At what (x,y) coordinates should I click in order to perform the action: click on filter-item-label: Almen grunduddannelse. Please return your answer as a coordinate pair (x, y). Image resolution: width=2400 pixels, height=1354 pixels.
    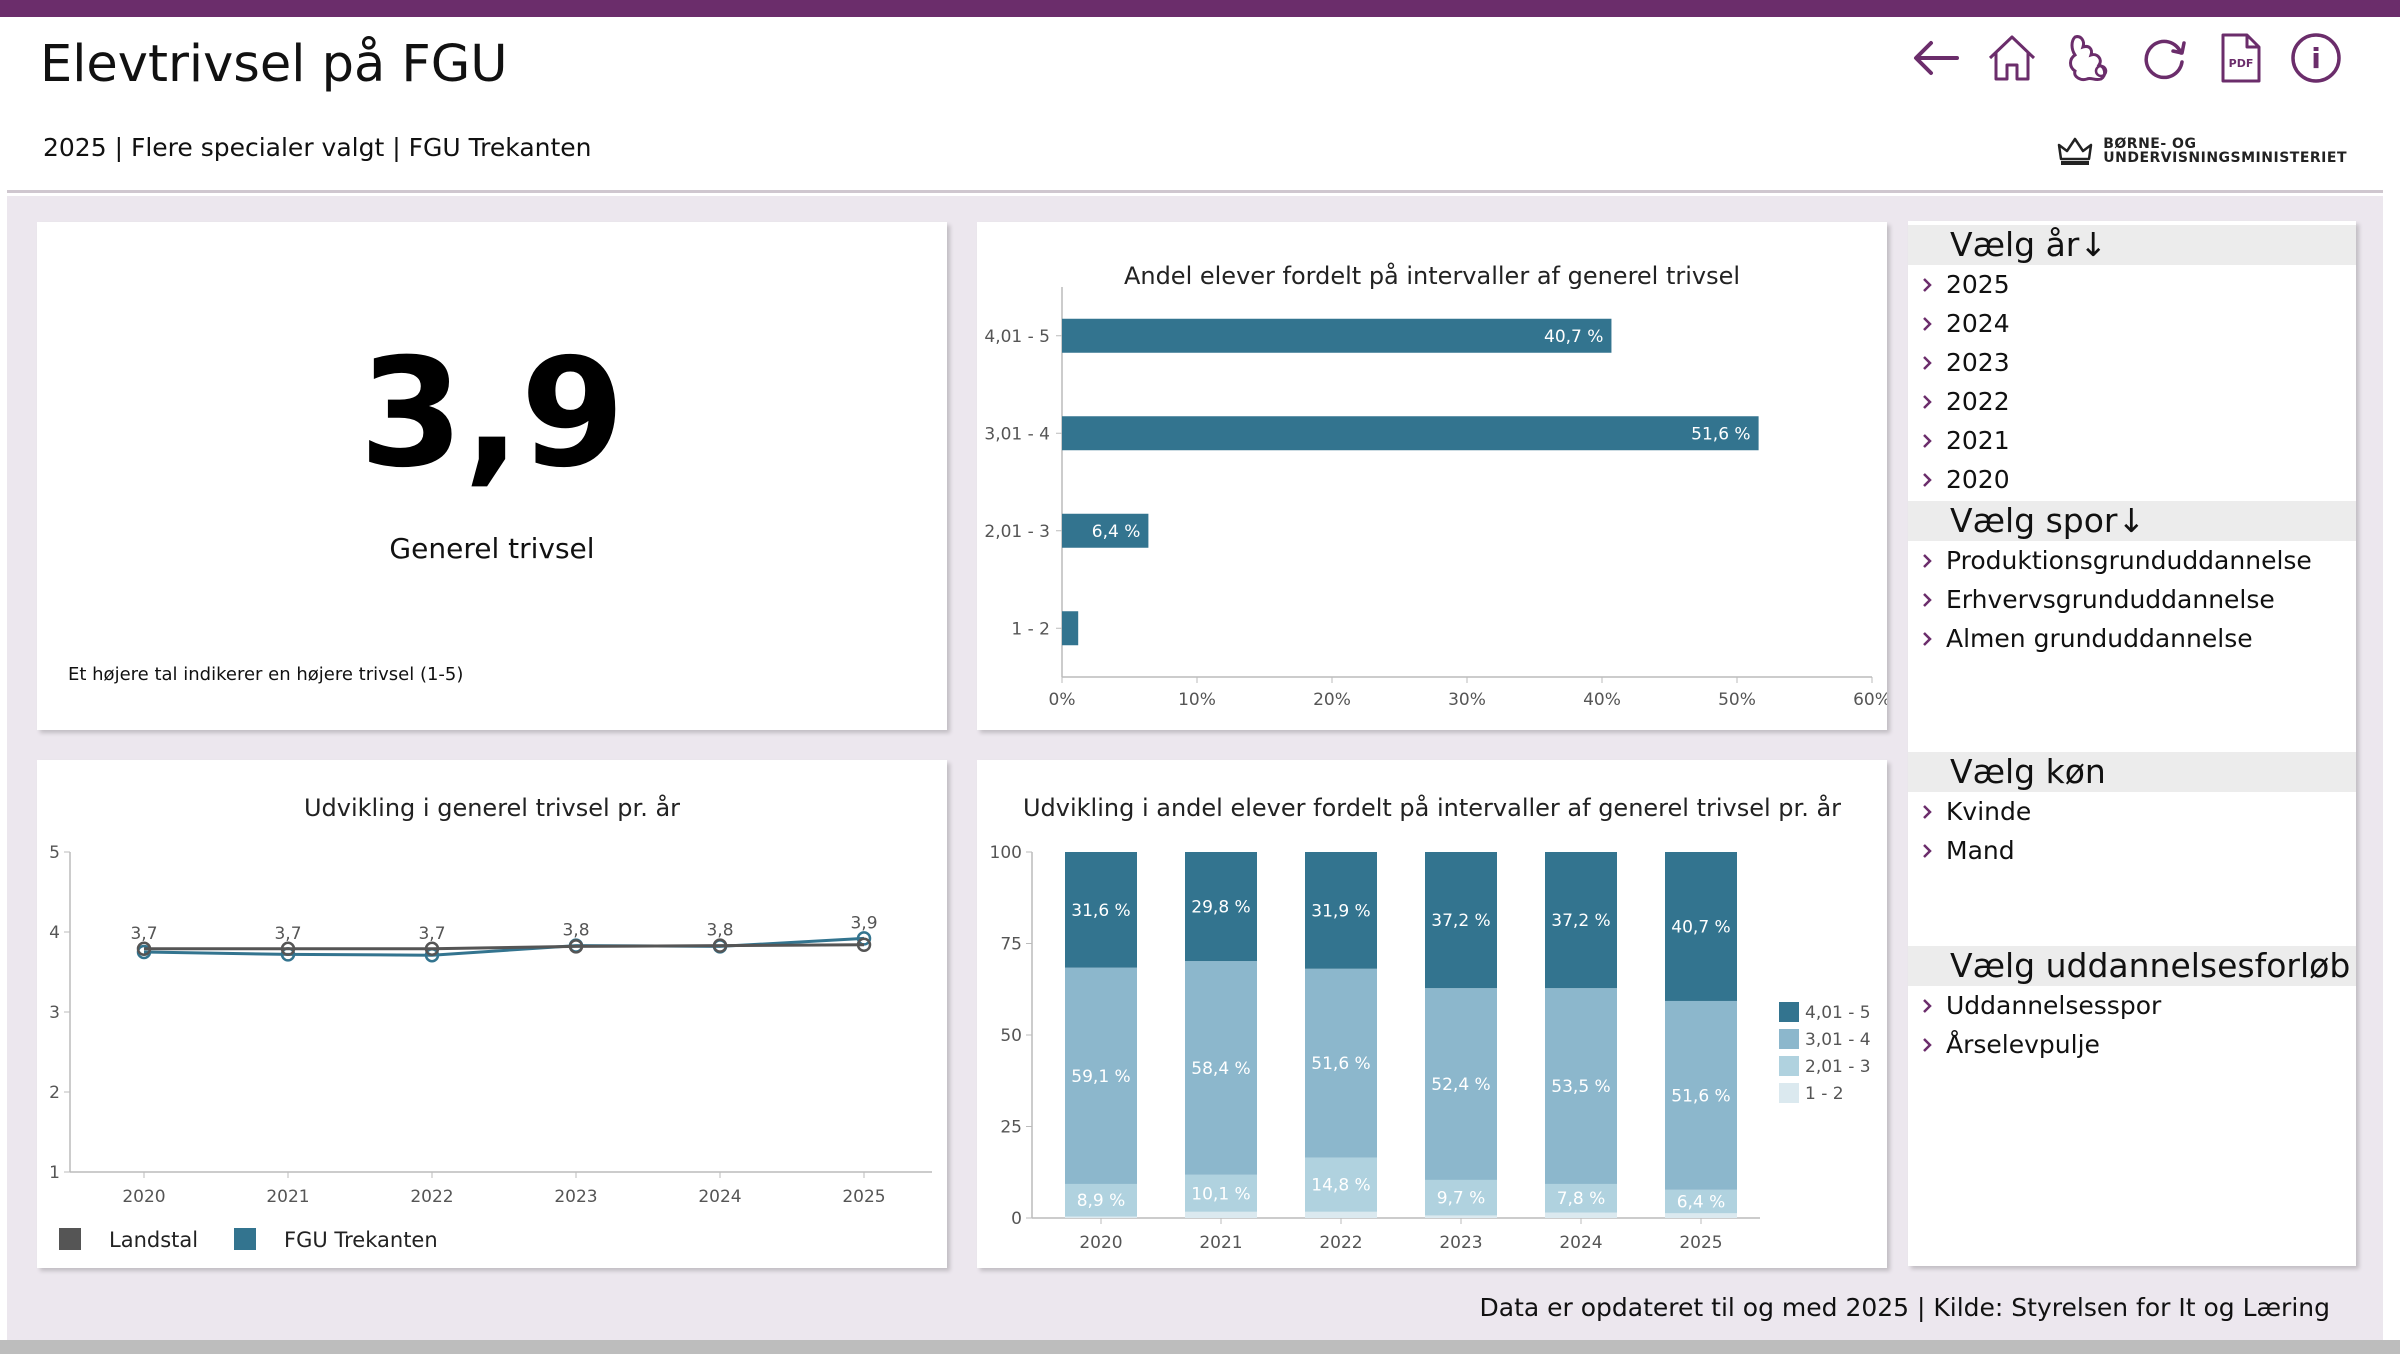
    Looking at the image, I should click on (2099, 638).